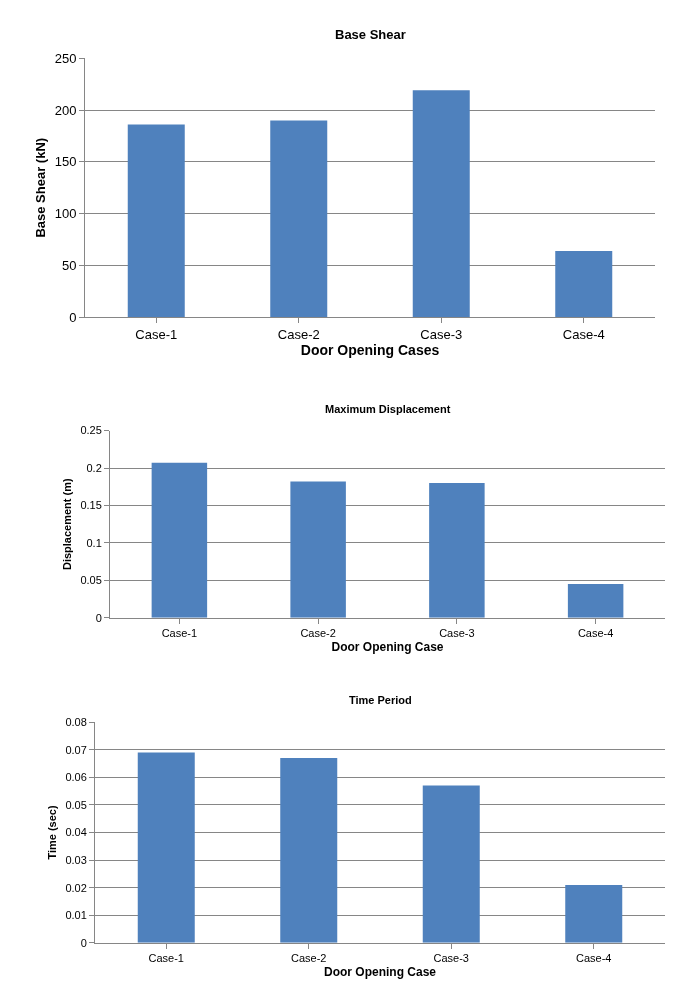 The height and width of the screenshot is (1005, 686). Describe the element at coordinates (388, 409) in the screenshot. I see `chart-title: Maximum Displacement` at that location.